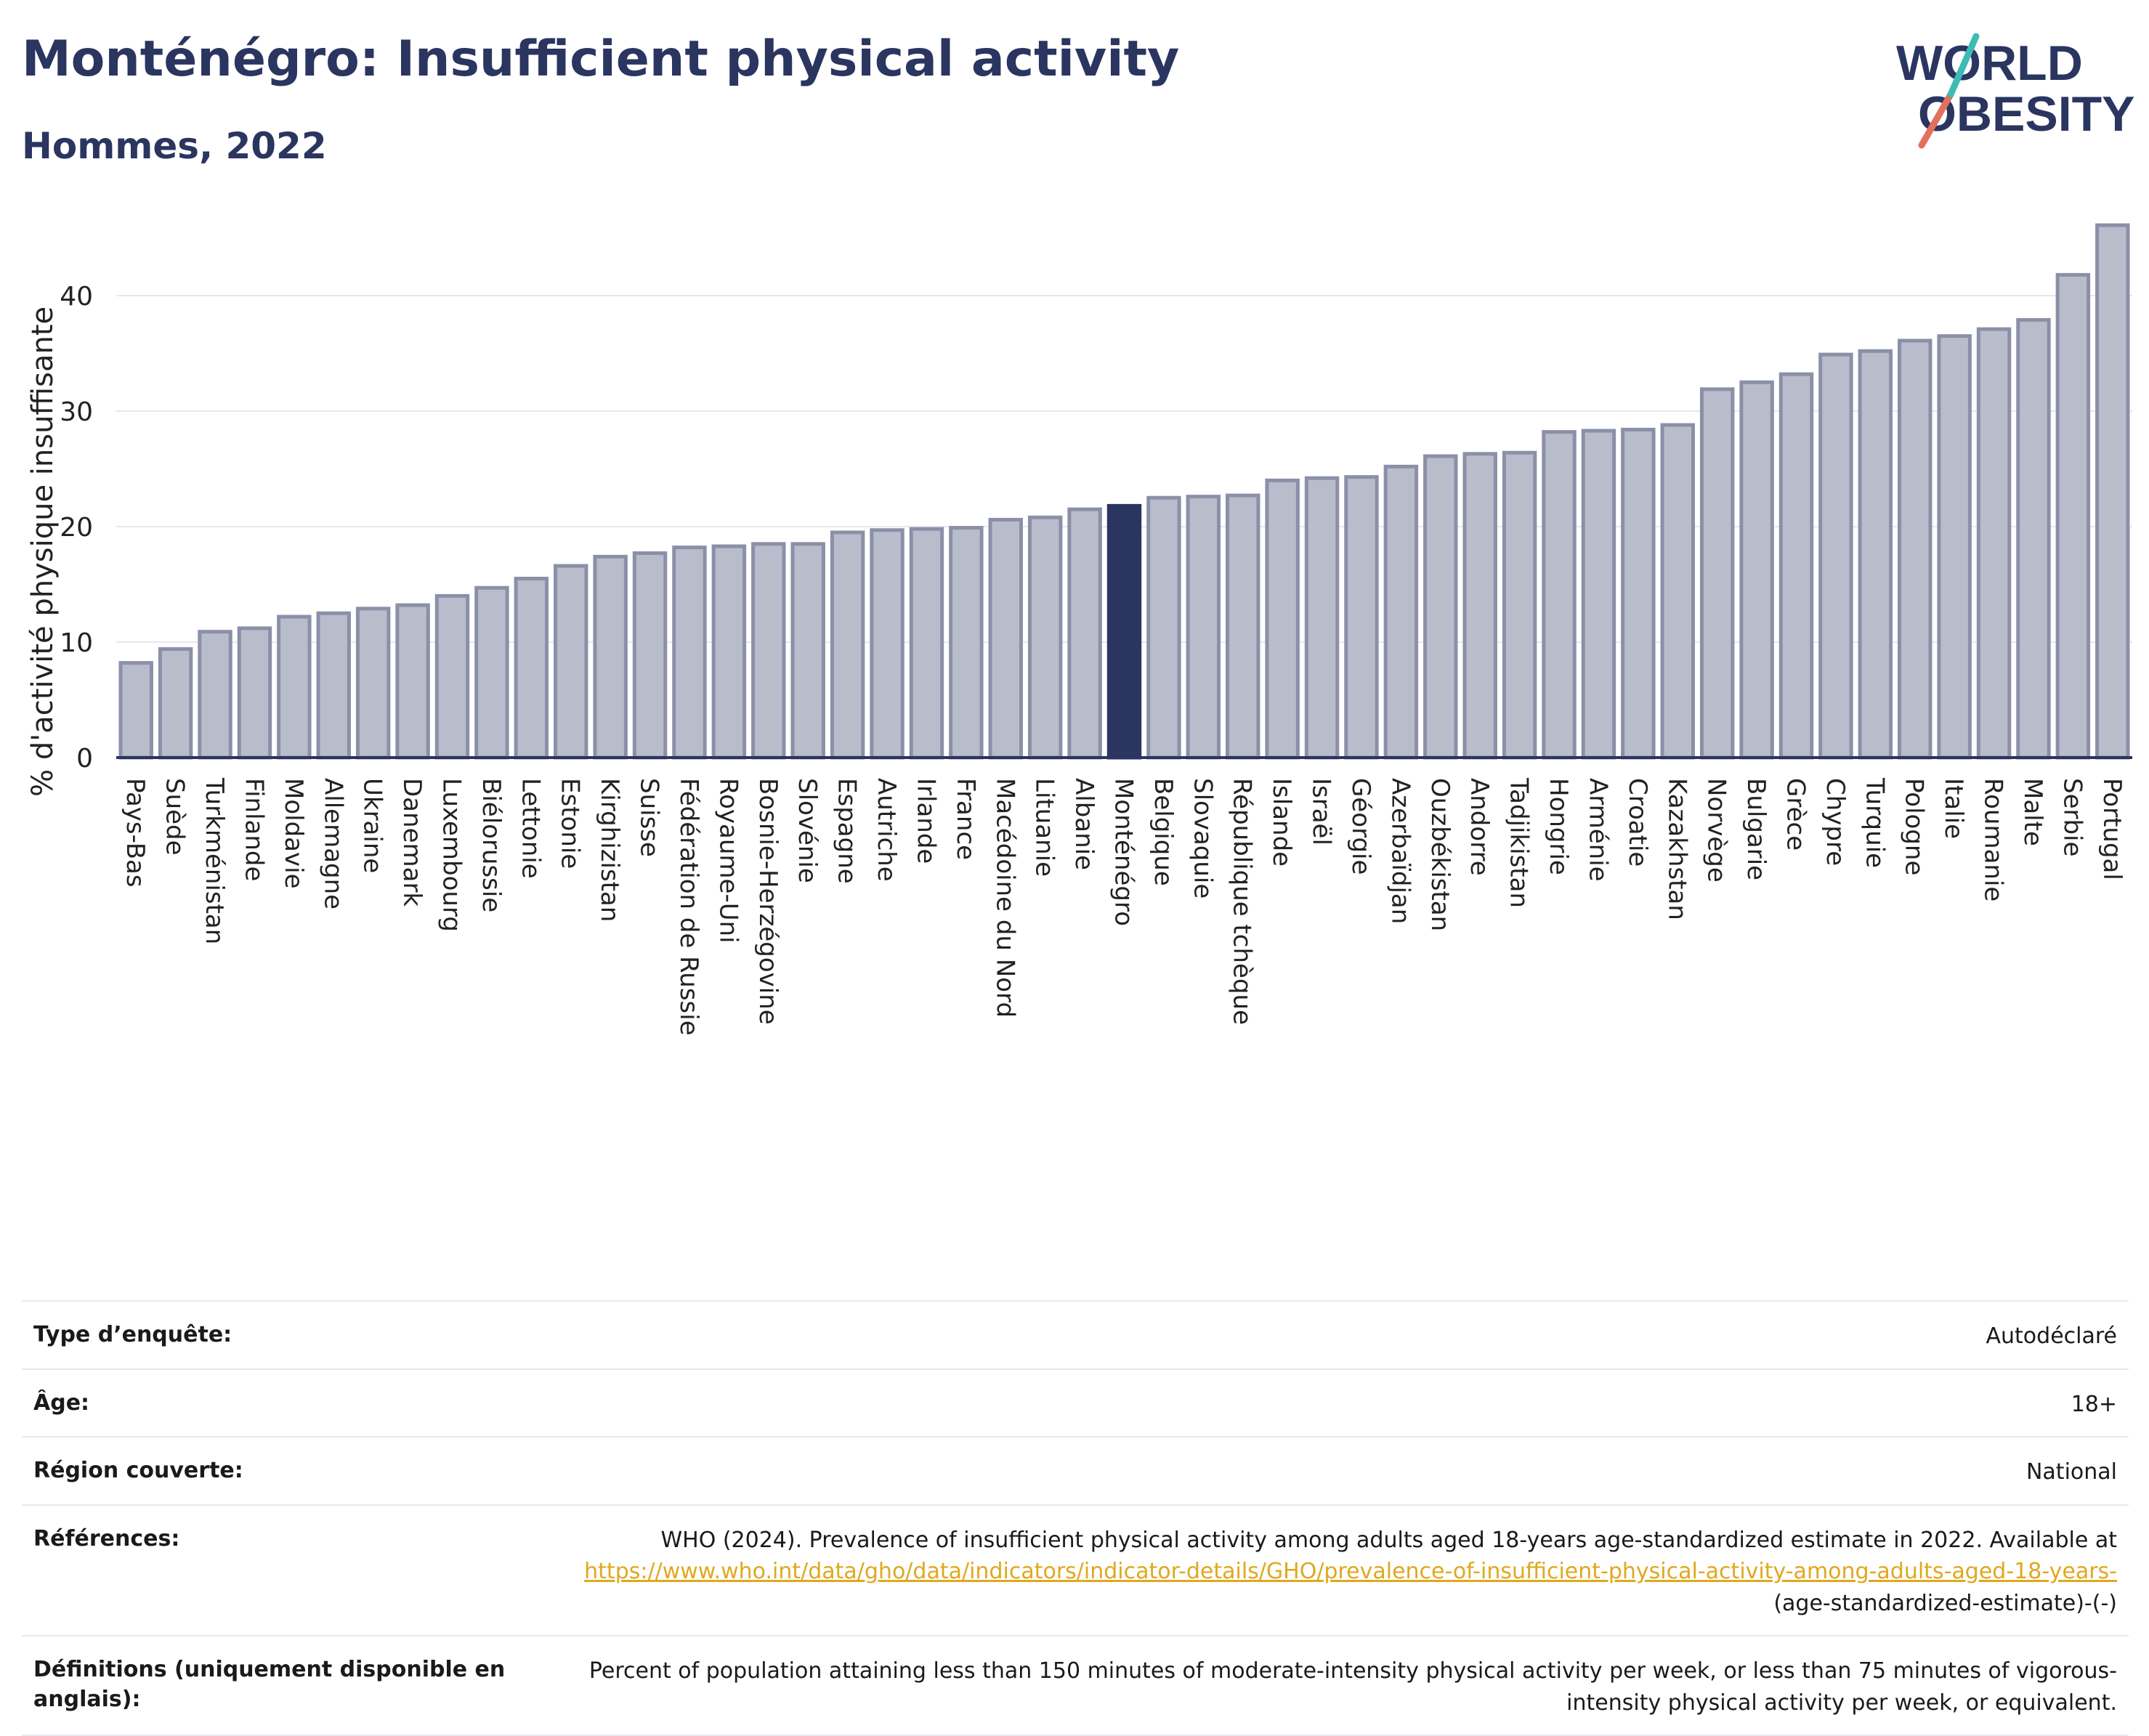 The height and width of the screenshot is (1736, 2149). Describe the element at coordinates (76, 643) in the screenshot. I see `y-tick-label: 10` at that location.